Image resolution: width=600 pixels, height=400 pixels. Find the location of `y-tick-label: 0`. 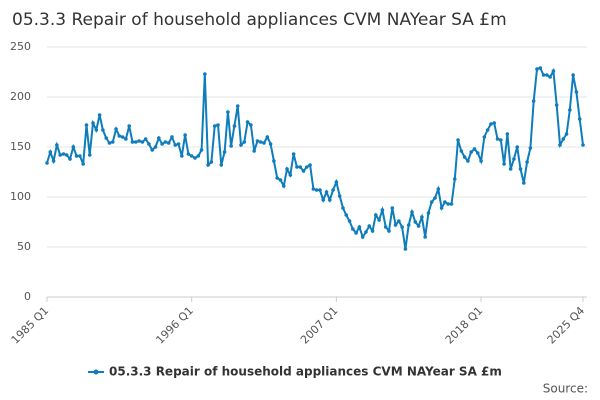

y-tick-label: 0 is located at coordinates (27, 296).